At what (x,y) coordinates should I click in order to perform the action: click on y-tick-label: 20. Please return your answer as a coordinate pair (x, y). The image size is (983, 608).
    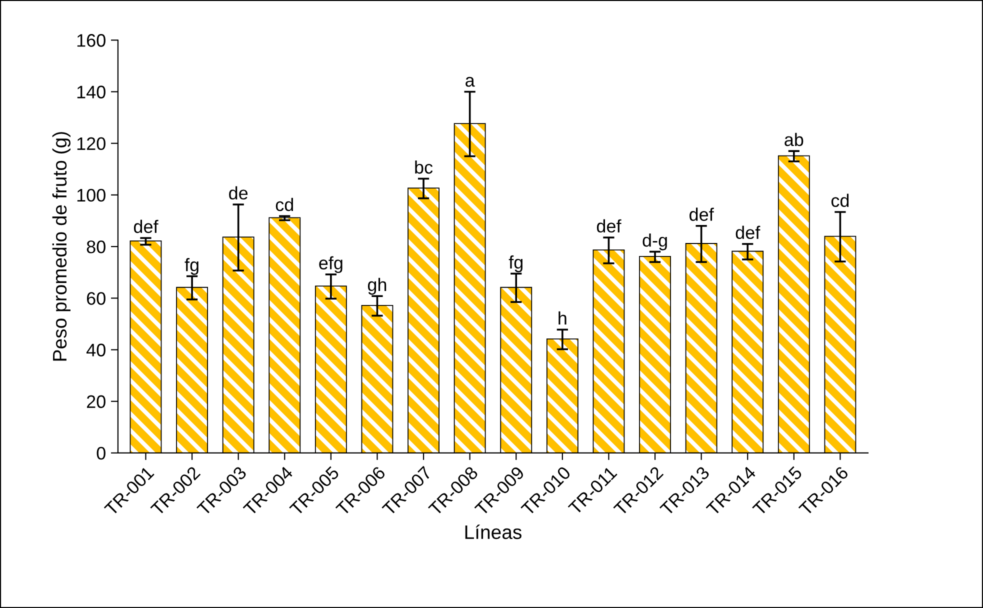
    Looking at the image, I should click on (96, 401).